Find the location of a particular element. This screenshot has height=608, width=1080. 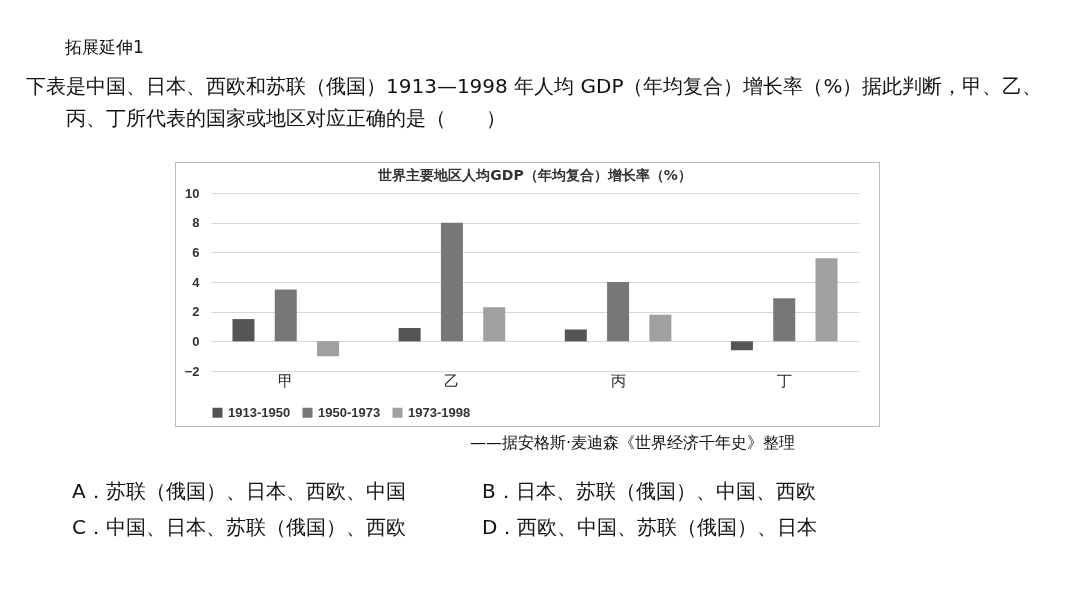

text: B．日本、苏联（俄国）、中国、西欧 is located at coordinates (649, 491).